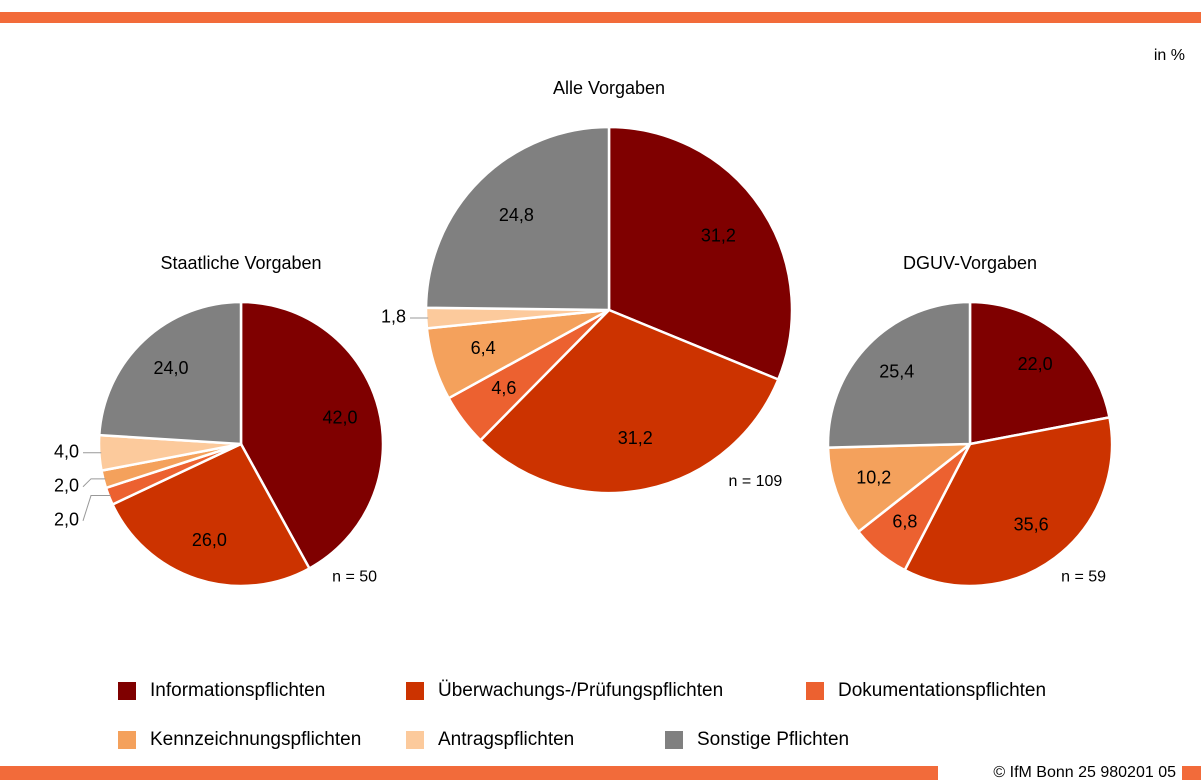 This screenshot has width=1201, height=780. What do you see at coordinates (209, 540) in the screenshot?
I see `value-label: 26,0` at bounding box center [209, 540].